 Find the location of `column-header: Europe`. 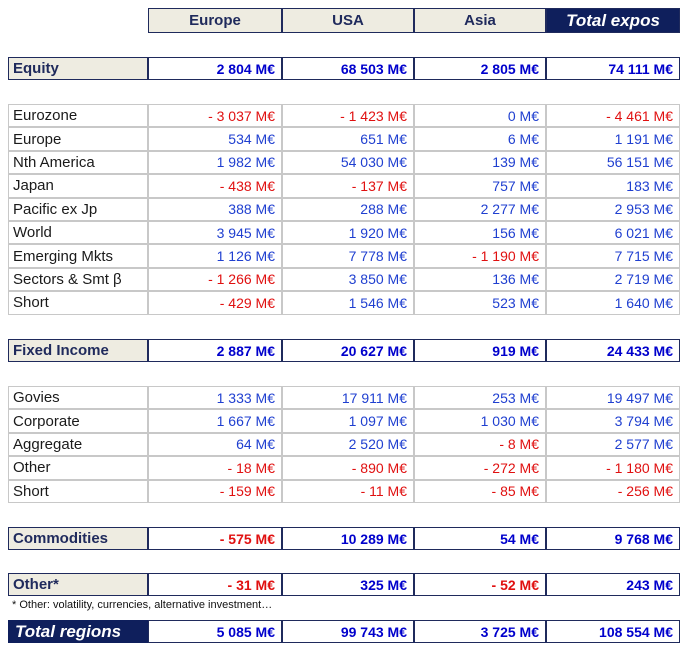

column-header: Europe is located at coordinates (215, 20).